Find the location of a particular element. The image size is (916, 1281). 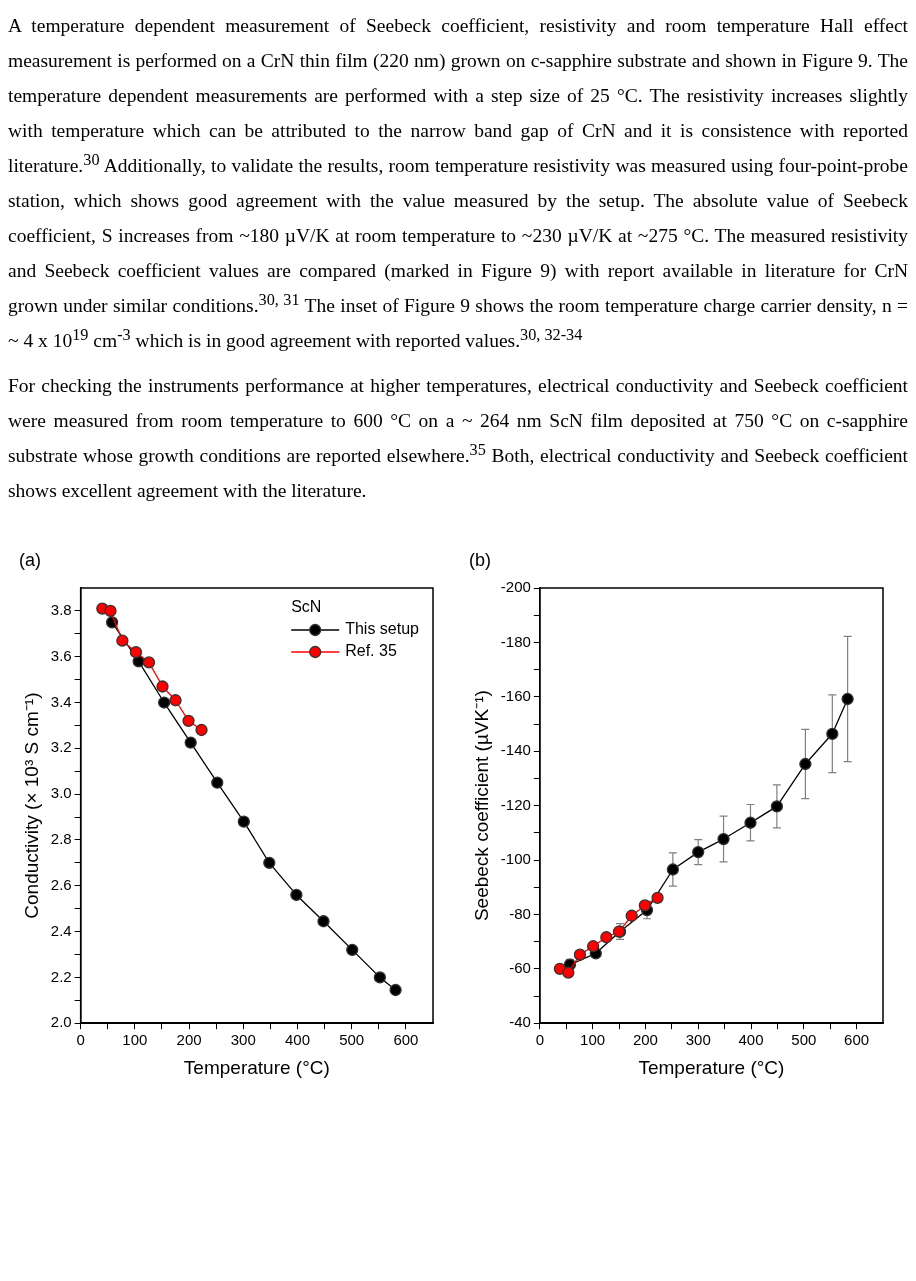

y-tick-label: -100 is located at coordinates (515, 859).